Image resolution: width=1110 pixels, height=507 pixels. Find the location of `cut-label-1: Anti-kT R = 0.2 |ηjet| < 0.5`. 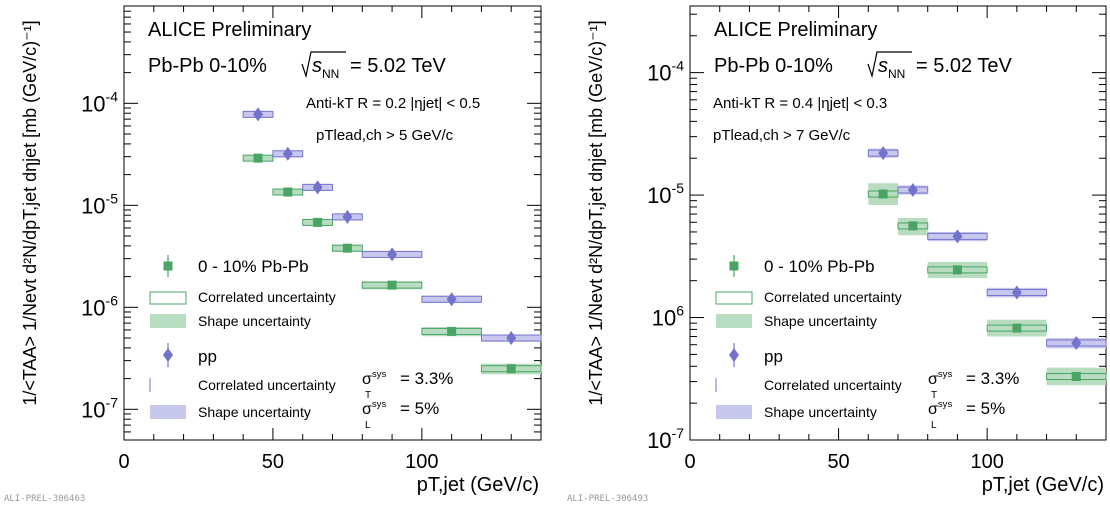

cut-label-1: Anti-kT R = 0.2 |ηjet| < 0.5 is located at coordinates (393, 103).